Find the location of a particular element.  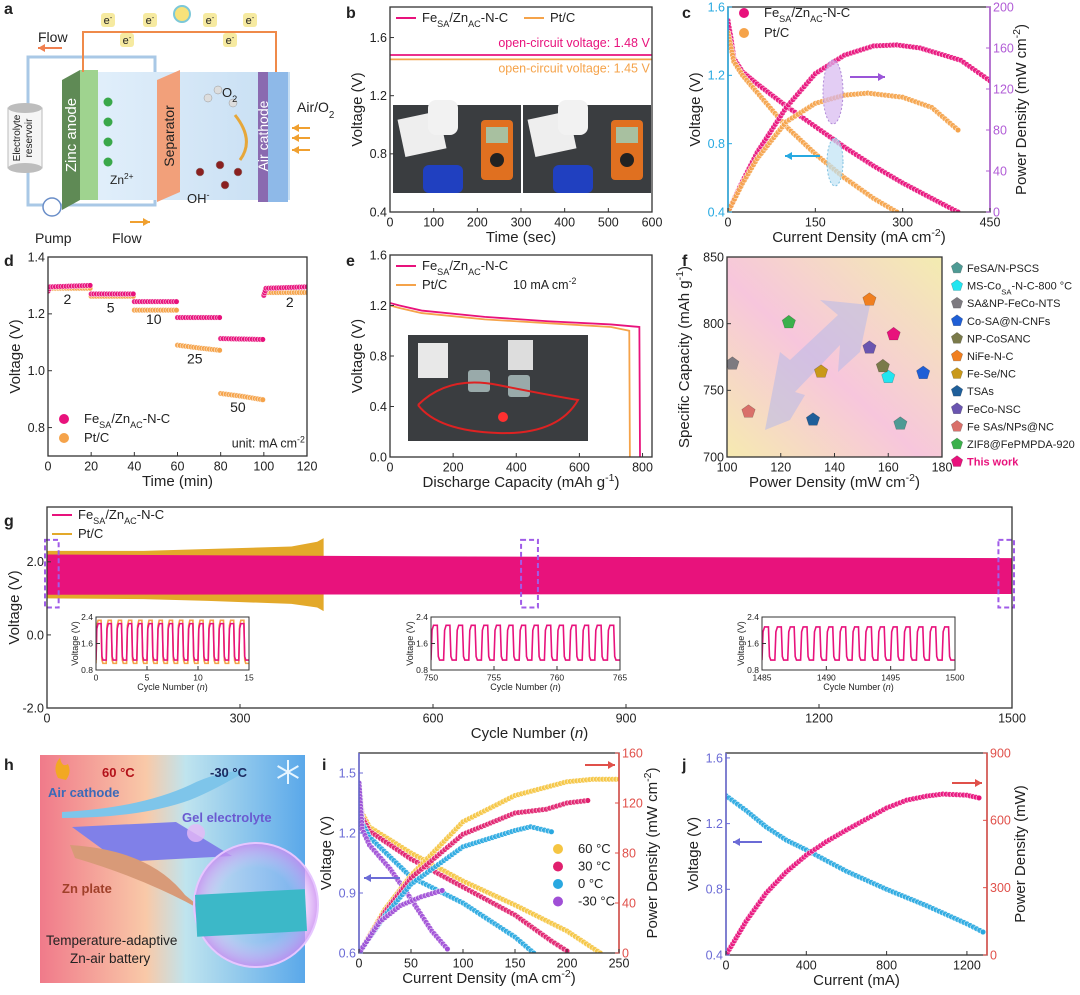

x-tick-label: 250 is located at coordinates (619, 964).